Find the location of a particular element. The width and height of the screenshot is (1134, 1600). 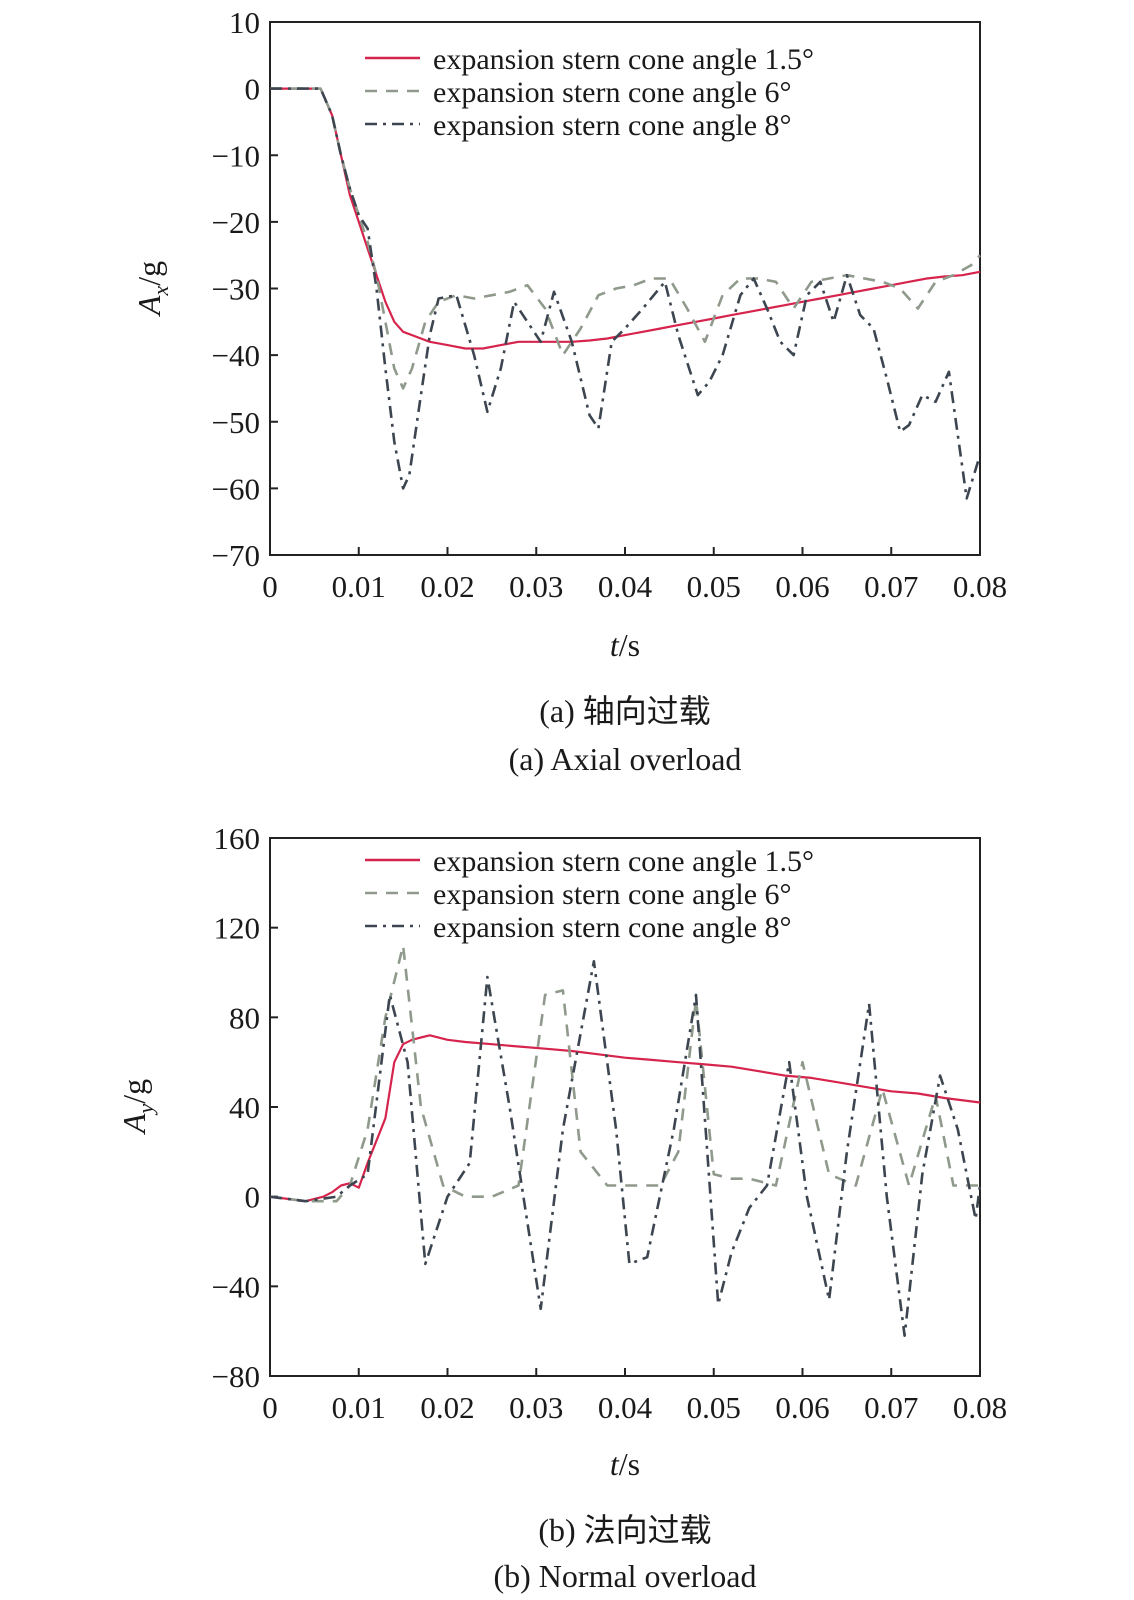

y-tick-label: 120 is located at coordinates (237, 928).